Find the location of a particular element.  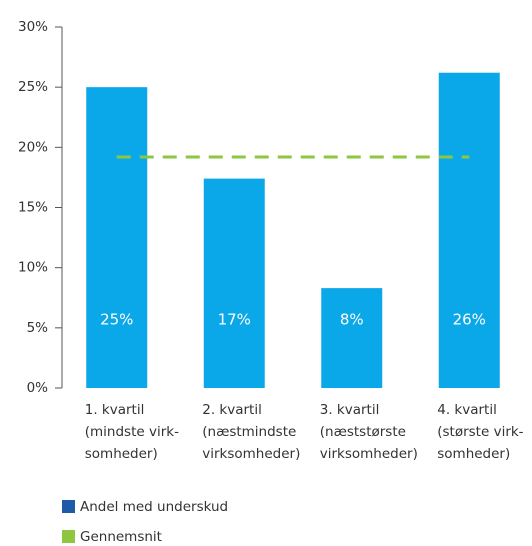

legend-label: Gennemsnit is located at coordinates (121, 537).